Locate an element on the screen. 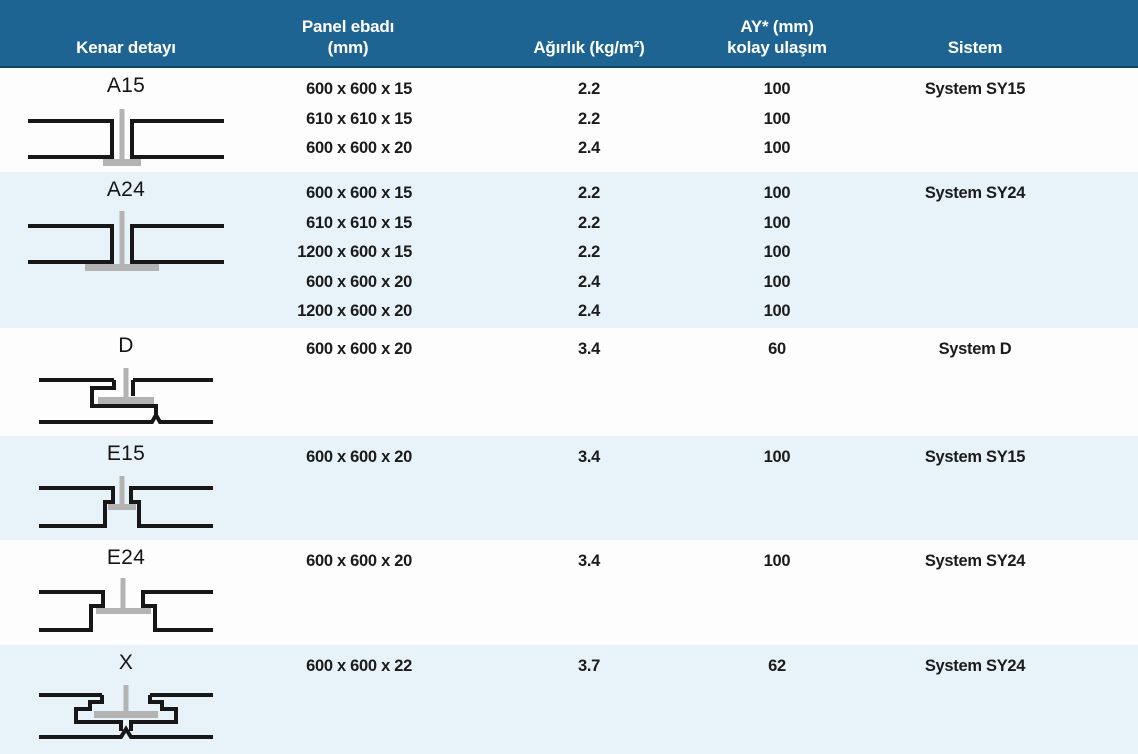 This screenshot has width=1138, height=754. weight-value: 3.7 is located at coordinates (589, 666).